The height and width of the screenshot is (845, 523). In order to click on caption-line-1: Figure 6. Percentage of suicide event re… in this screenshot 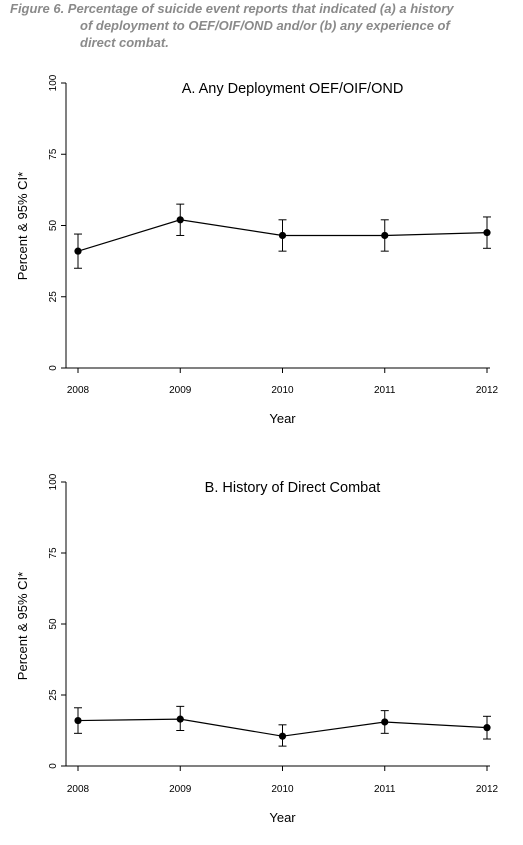, I will do `click(232, 8)`.